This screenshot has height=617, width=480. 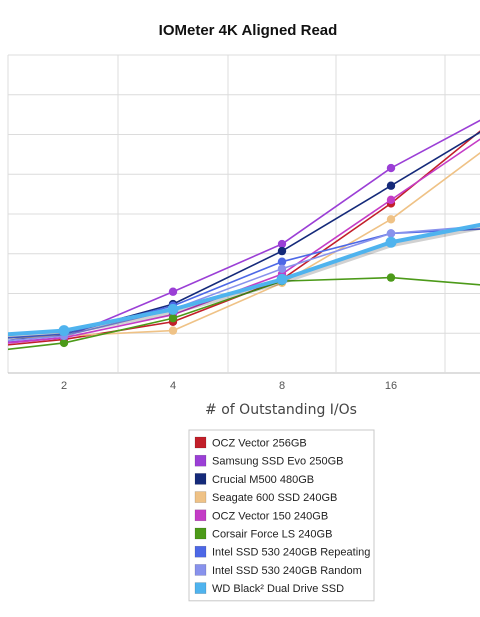 What do you see at coordinates (391, 386) in the screenshot?
I see `x-tick-label: 16` at bounding box center [391, 386].